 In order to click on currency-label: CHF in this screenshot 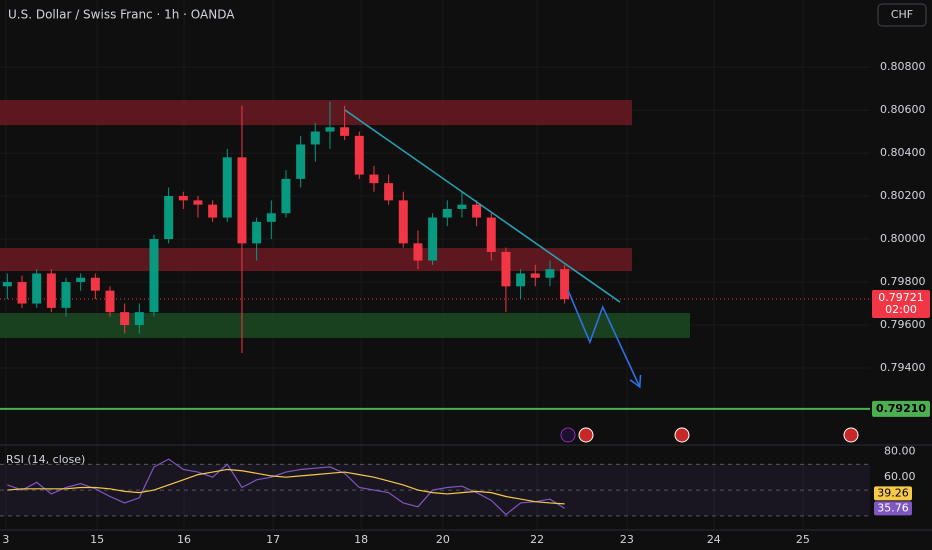, I will do `click(902, 14)`.